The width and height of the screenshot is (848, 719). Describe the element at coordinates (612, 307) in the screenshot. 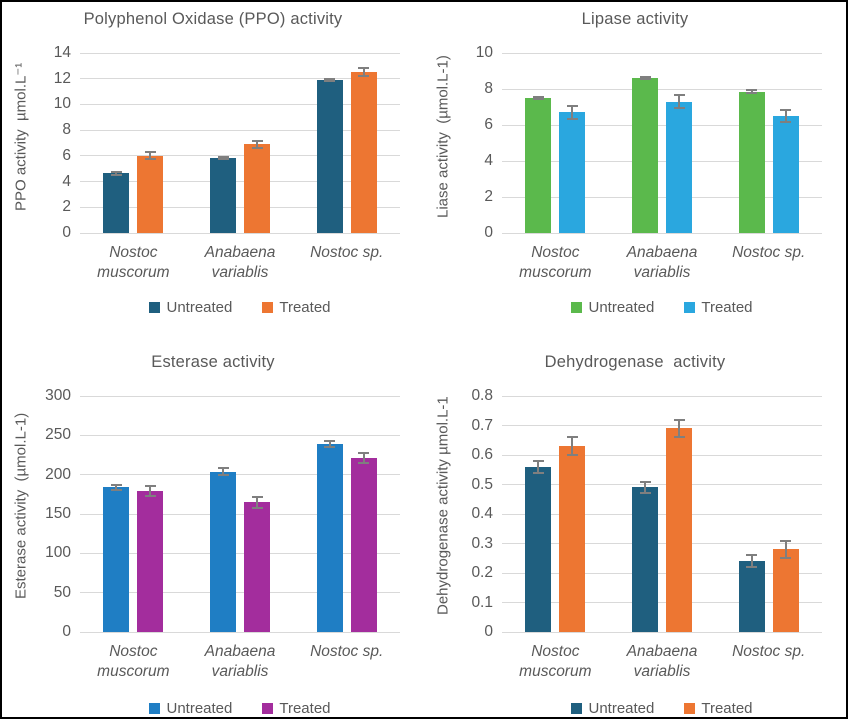

I see `legend-item: Untreated` at that location.